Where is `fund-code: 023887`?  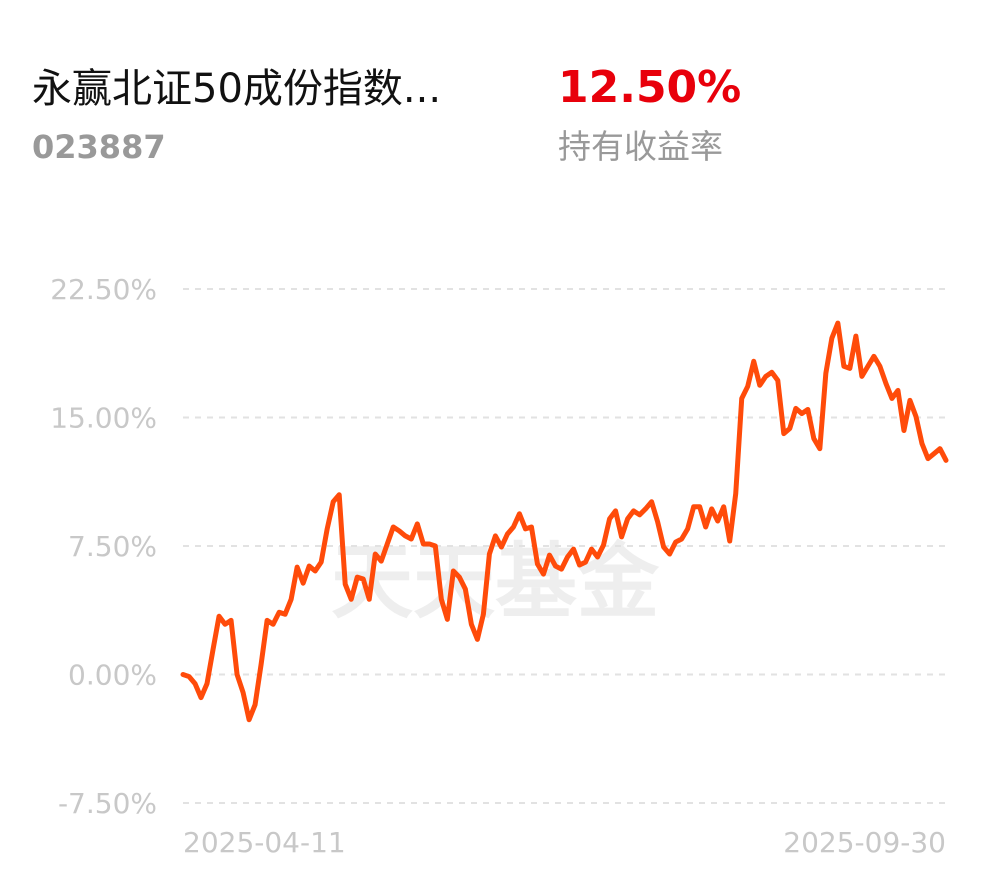 fund-code: 023887 is located at coordinates (99, 147).